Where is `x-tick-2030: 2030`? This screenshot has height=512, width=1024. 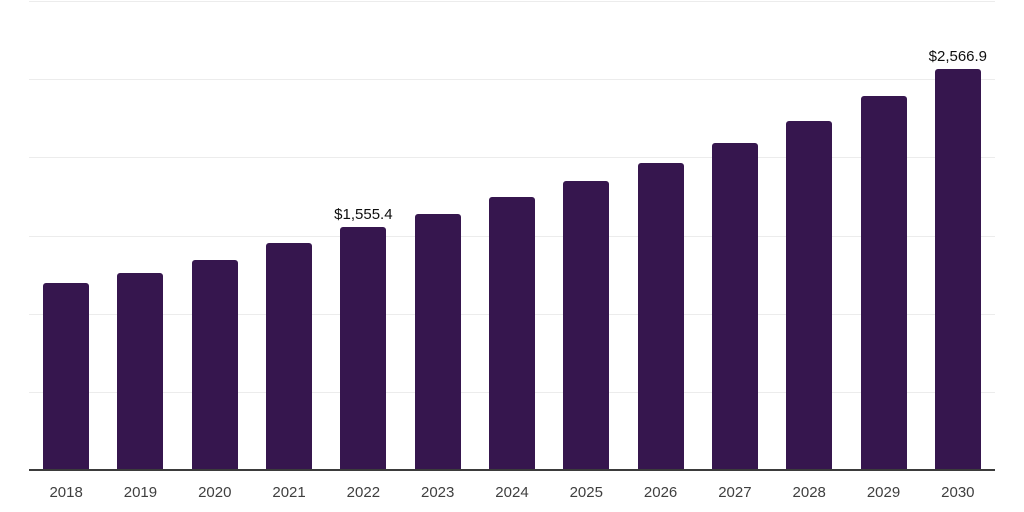
x-tick-2030: 2030 is located at coordinates (958, 492).